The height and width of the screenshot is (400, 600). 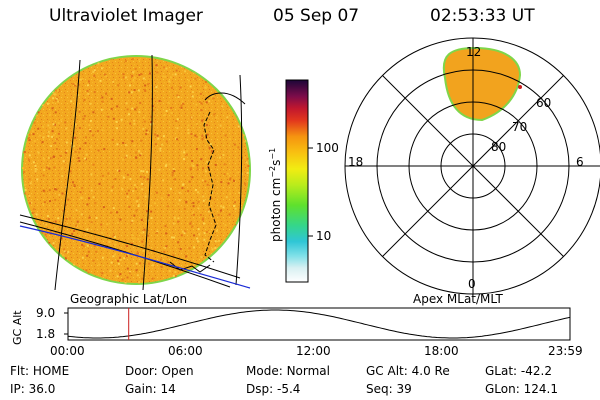 What do you see at coordinates (482, 16) in the screenshot?
I see `time-label: 02:53:33 UT` at bounding box center [482, 16].